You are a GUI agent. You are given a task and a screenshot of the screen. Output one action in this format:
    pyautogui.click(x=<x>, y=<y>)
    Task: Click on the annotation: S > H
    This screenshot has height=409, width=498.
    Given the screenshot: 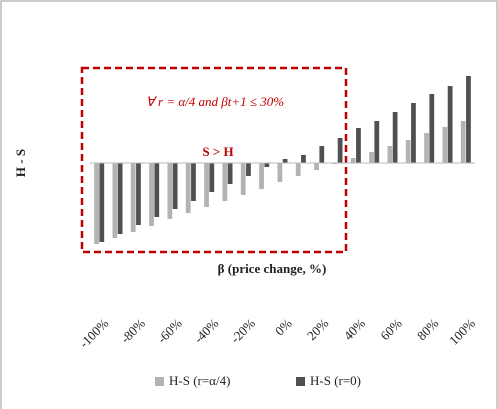 What is the action you would take?
    pyautogui.click(x=217, y=151)
    